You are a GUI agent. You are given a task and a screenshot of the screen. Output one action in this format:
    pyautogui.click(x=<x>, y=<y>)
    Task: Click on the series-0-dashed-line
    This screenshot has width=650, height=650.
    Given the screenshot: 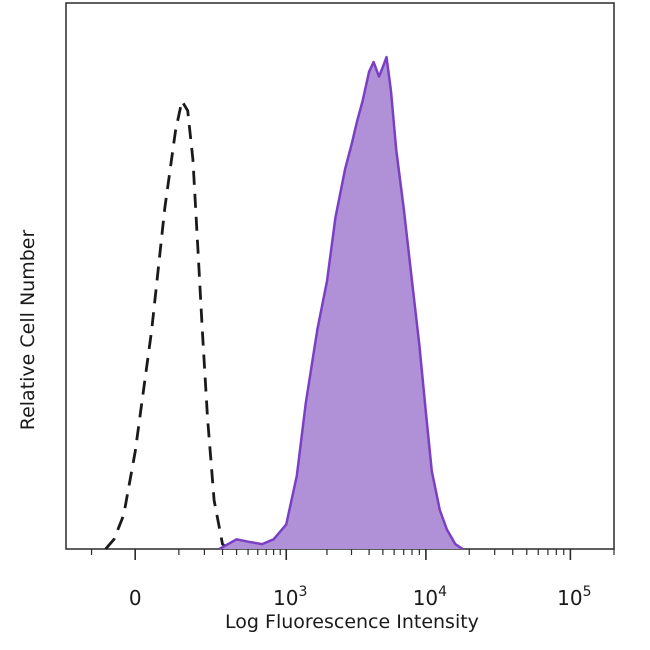 What is the action you would take?
    pyautogui.click(x=167, y=325)
    